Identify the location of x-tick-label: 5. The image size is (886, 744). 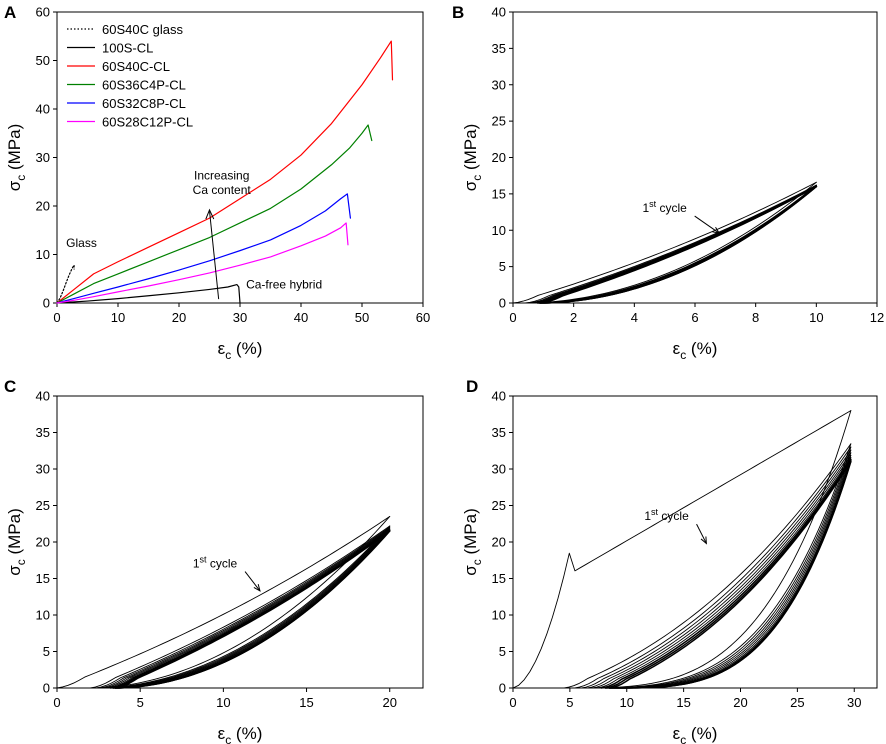
(569, 702).